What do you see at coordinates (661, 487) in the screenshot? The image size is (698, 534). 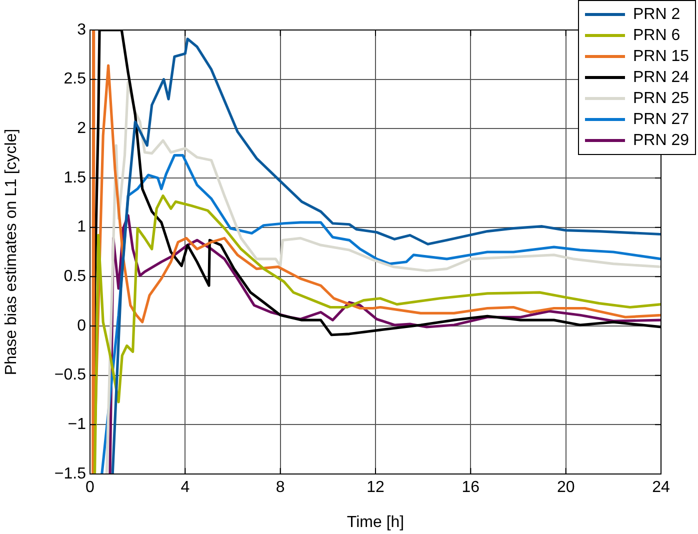 I see `x-tick-label: 24` at bounding box center [661, 487].